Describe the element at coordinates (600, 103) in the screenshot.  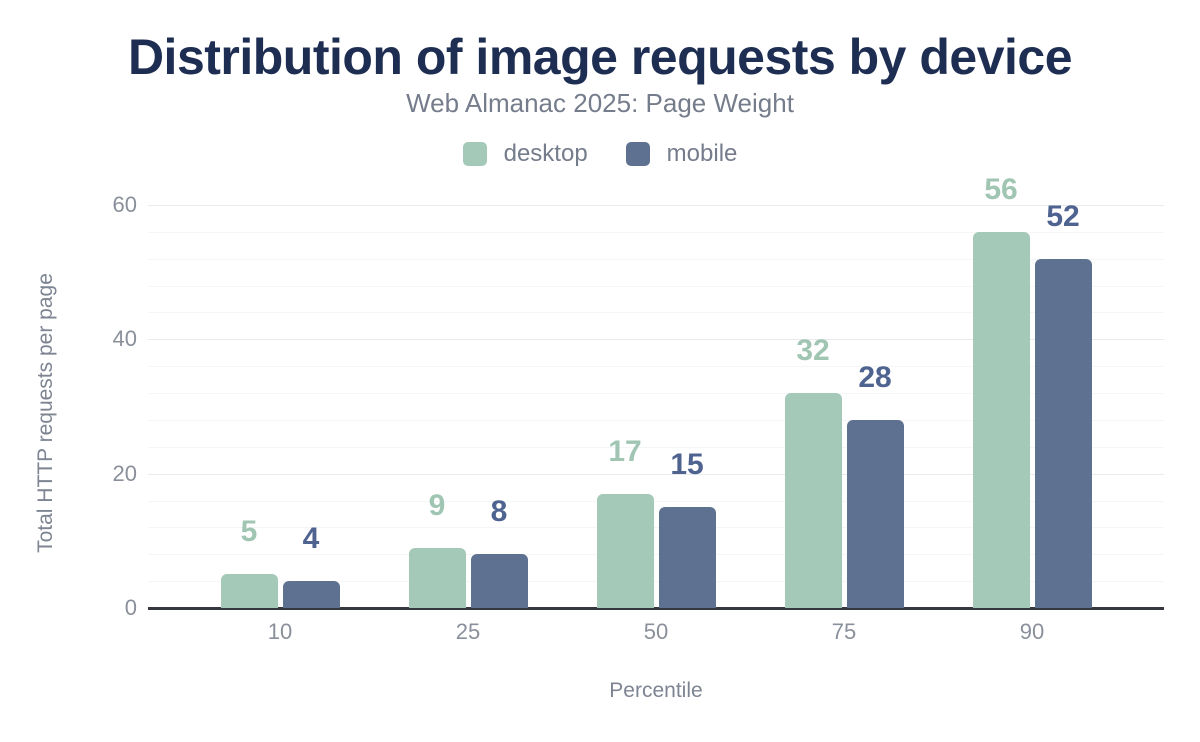
I see `chart-subtitle: Web Almanac 2025: Page Weight` at that location.